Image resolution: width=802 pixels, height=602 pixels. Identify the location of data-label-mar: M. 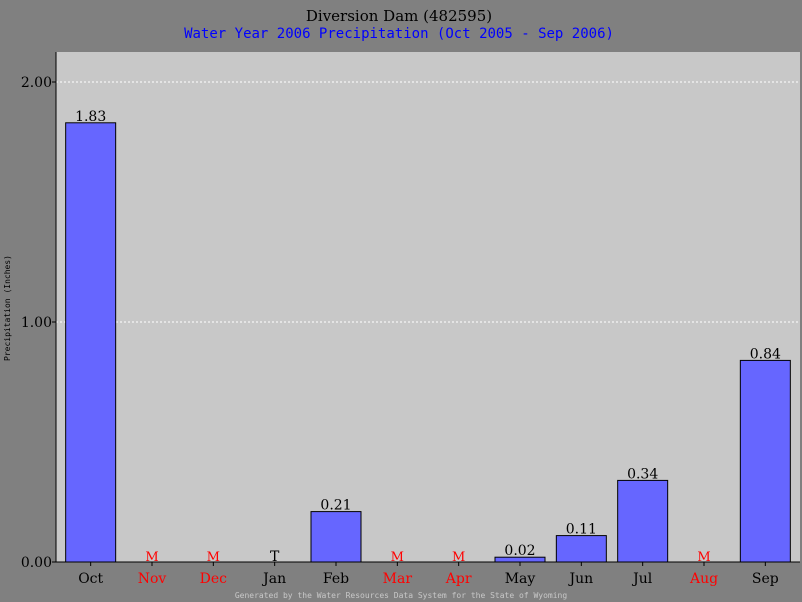
(397, 557).